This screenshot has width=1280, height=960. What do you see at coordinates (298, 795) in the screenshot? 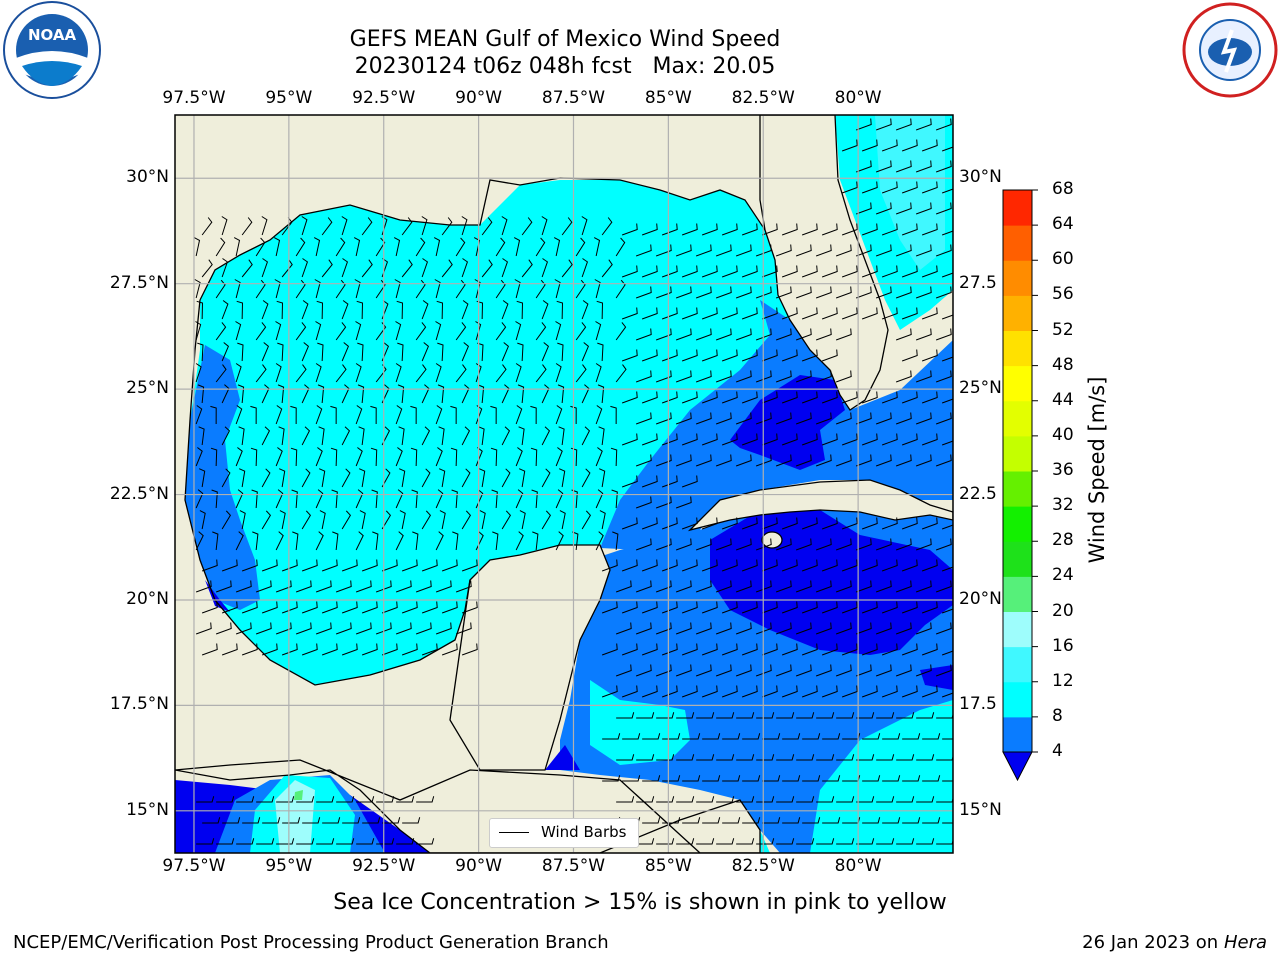
I see `pacific-green-spot` at bounding box center [298, 795].